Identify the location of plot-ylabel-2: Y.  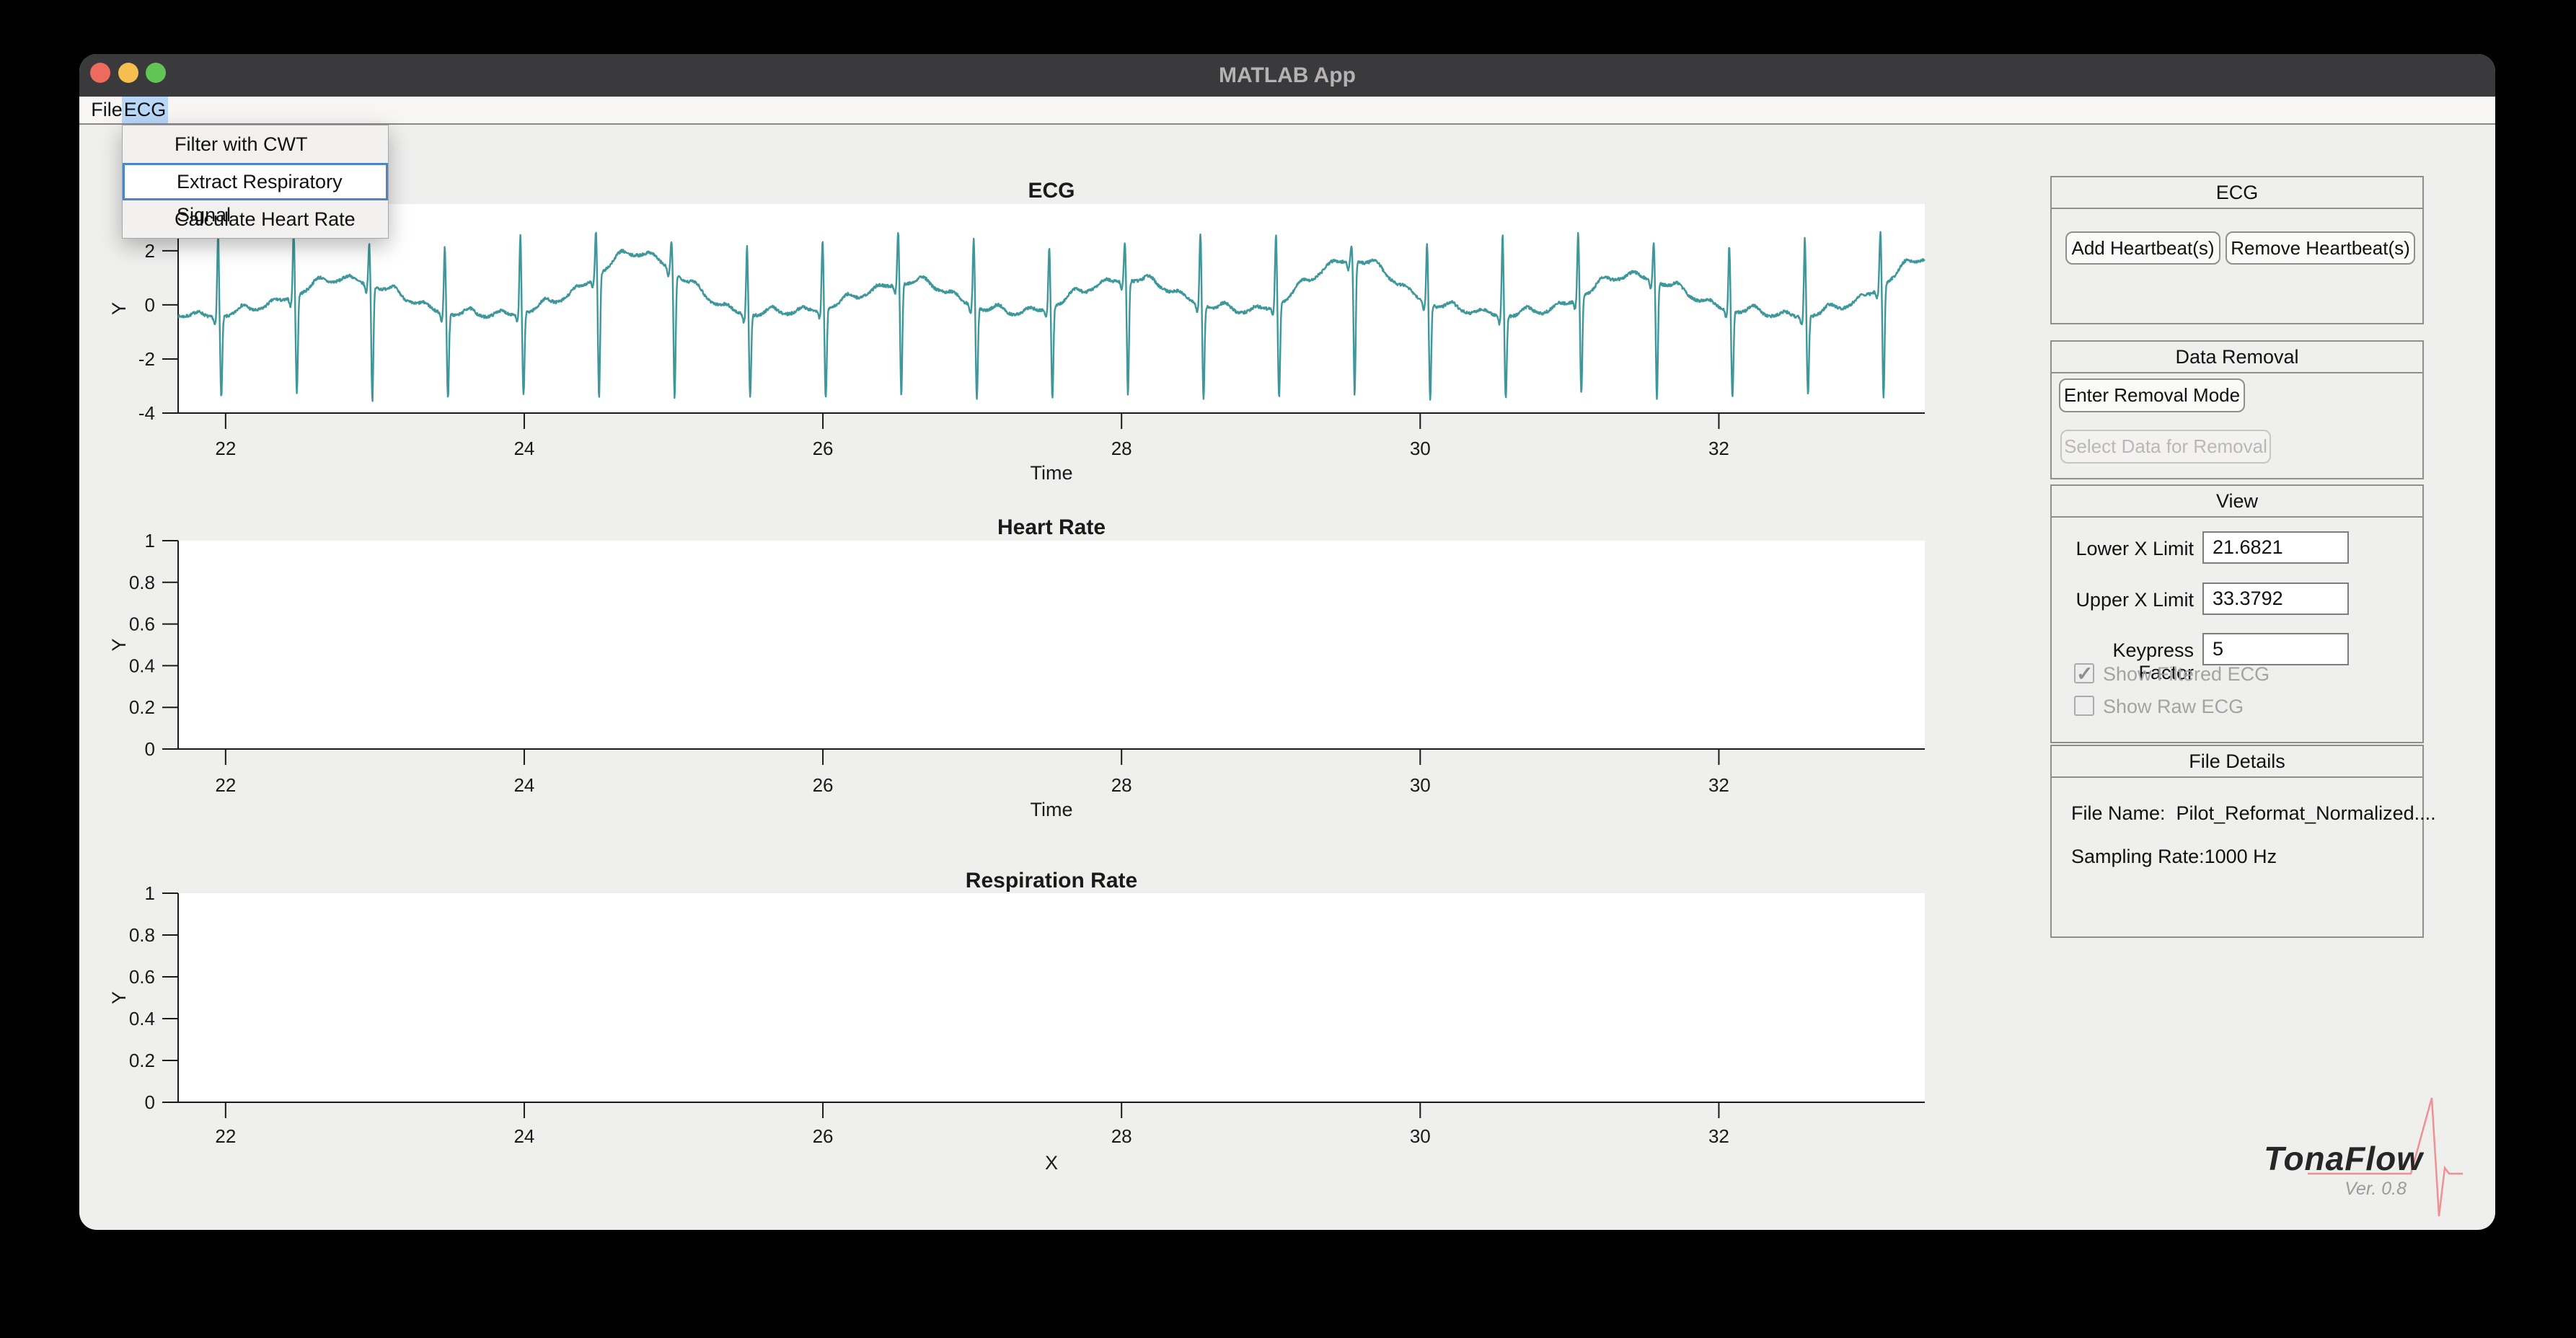
(119, 998).